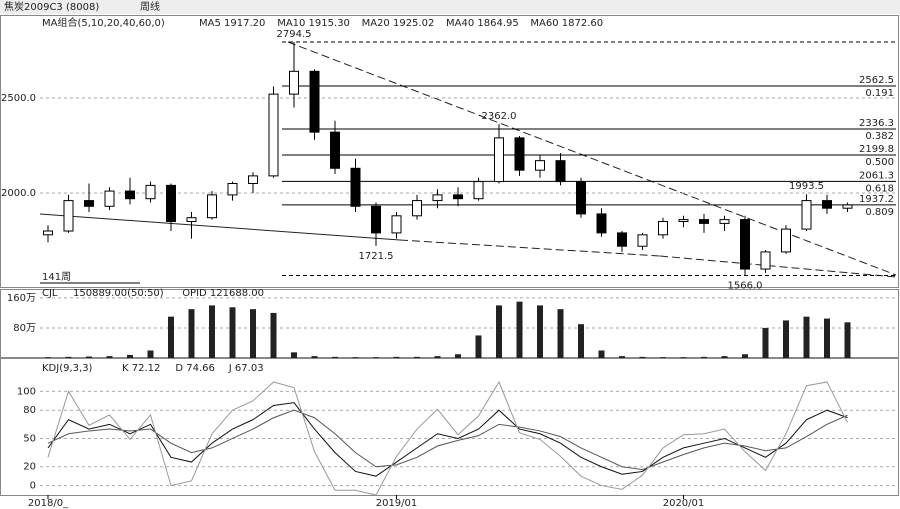 The image size is (900, 509). I want to click on header-bar, so click(450, 7).